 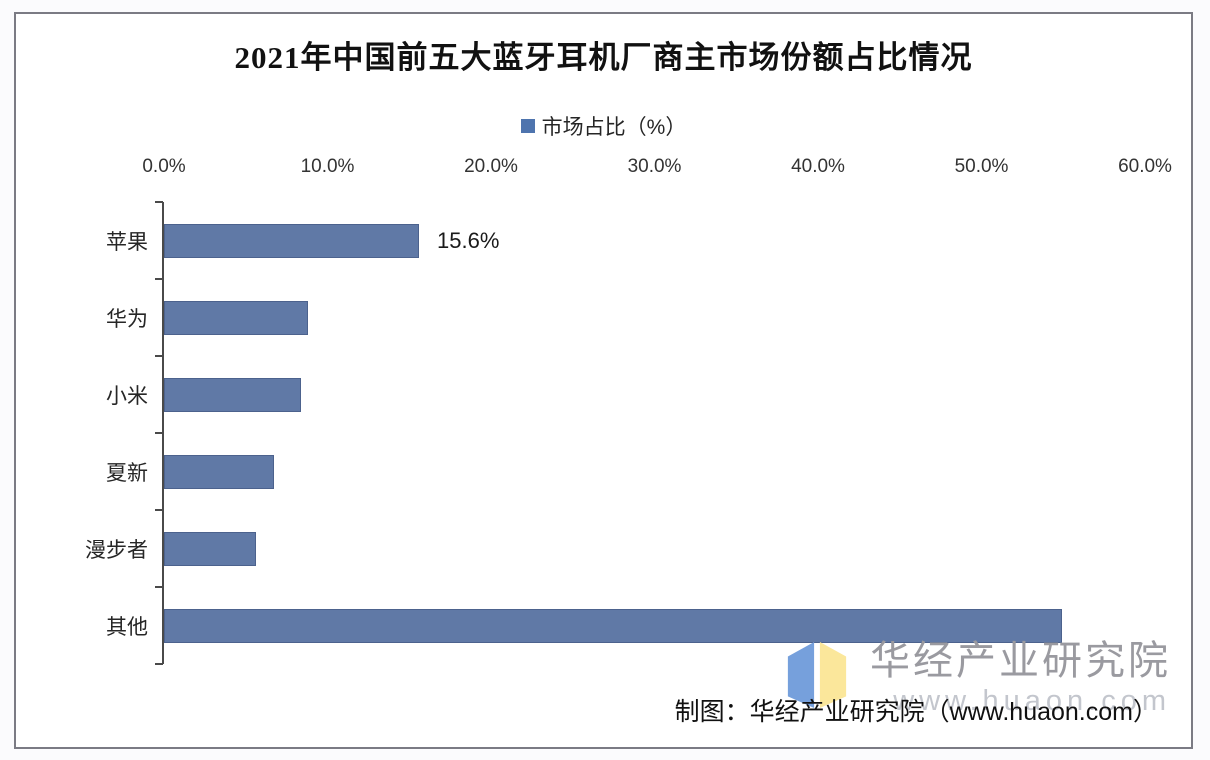 I want to click on bar-row: 夏新, so click(x=625, y=471).